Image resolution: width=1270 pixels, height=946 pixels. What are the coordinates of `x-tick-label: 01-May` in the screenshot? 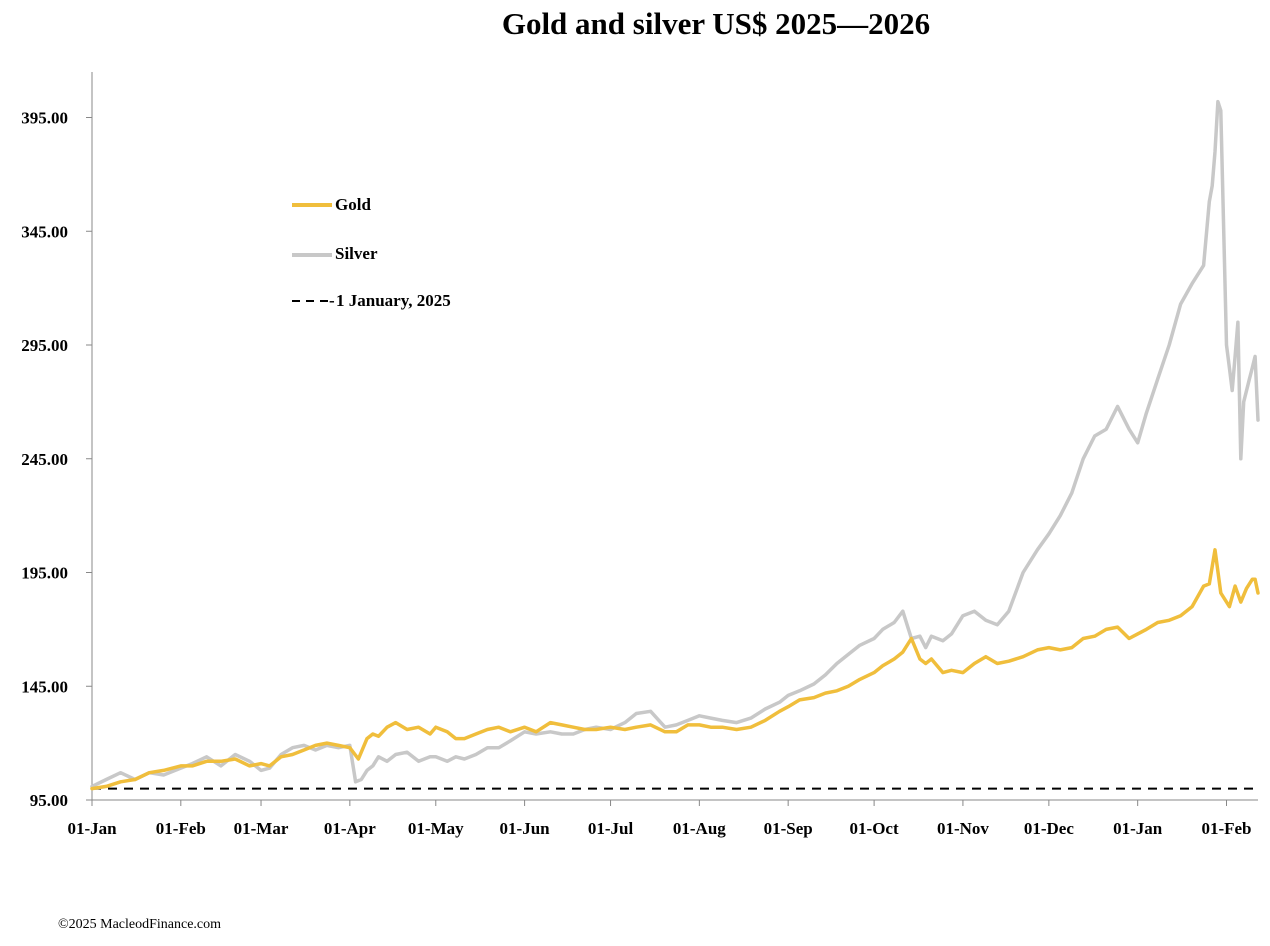 It's located at (436, 828).